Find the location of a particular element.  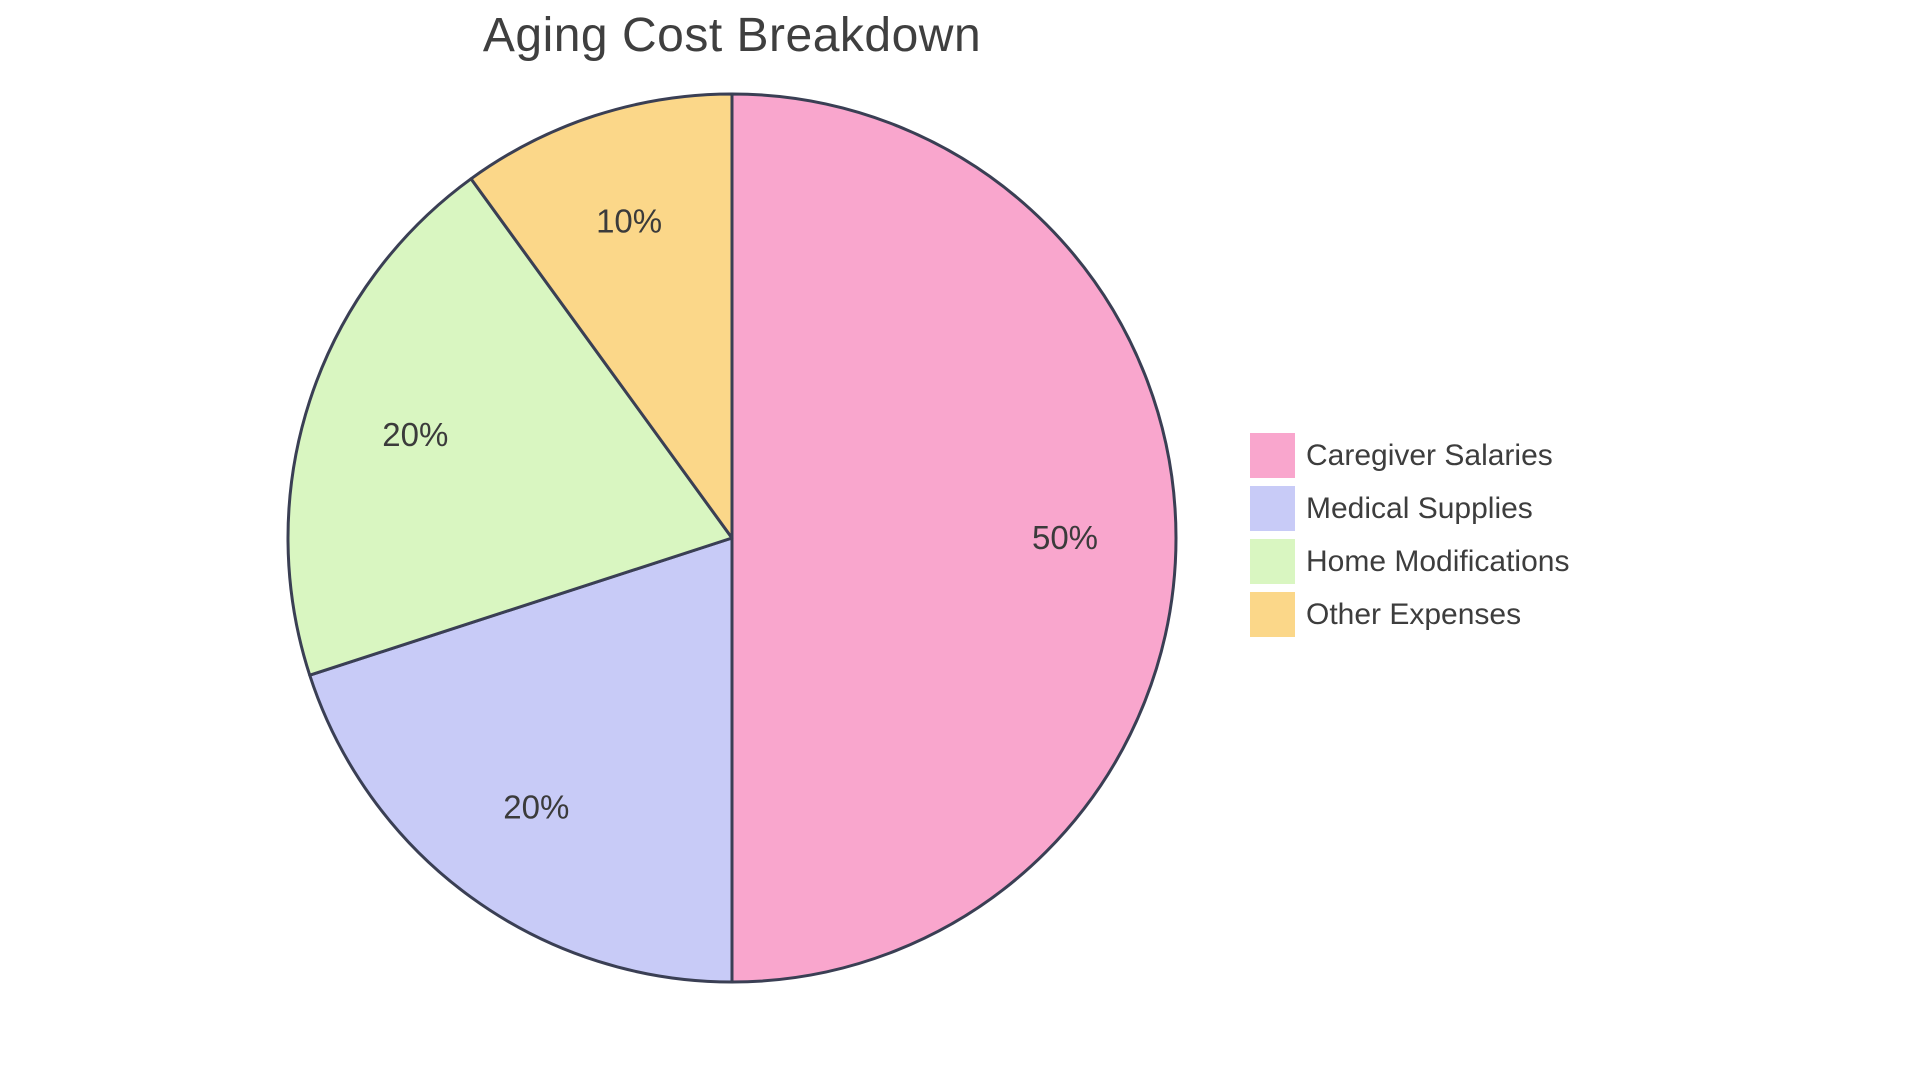

legend-swatch-medical-supplies is located at coordinates (1272, 508).